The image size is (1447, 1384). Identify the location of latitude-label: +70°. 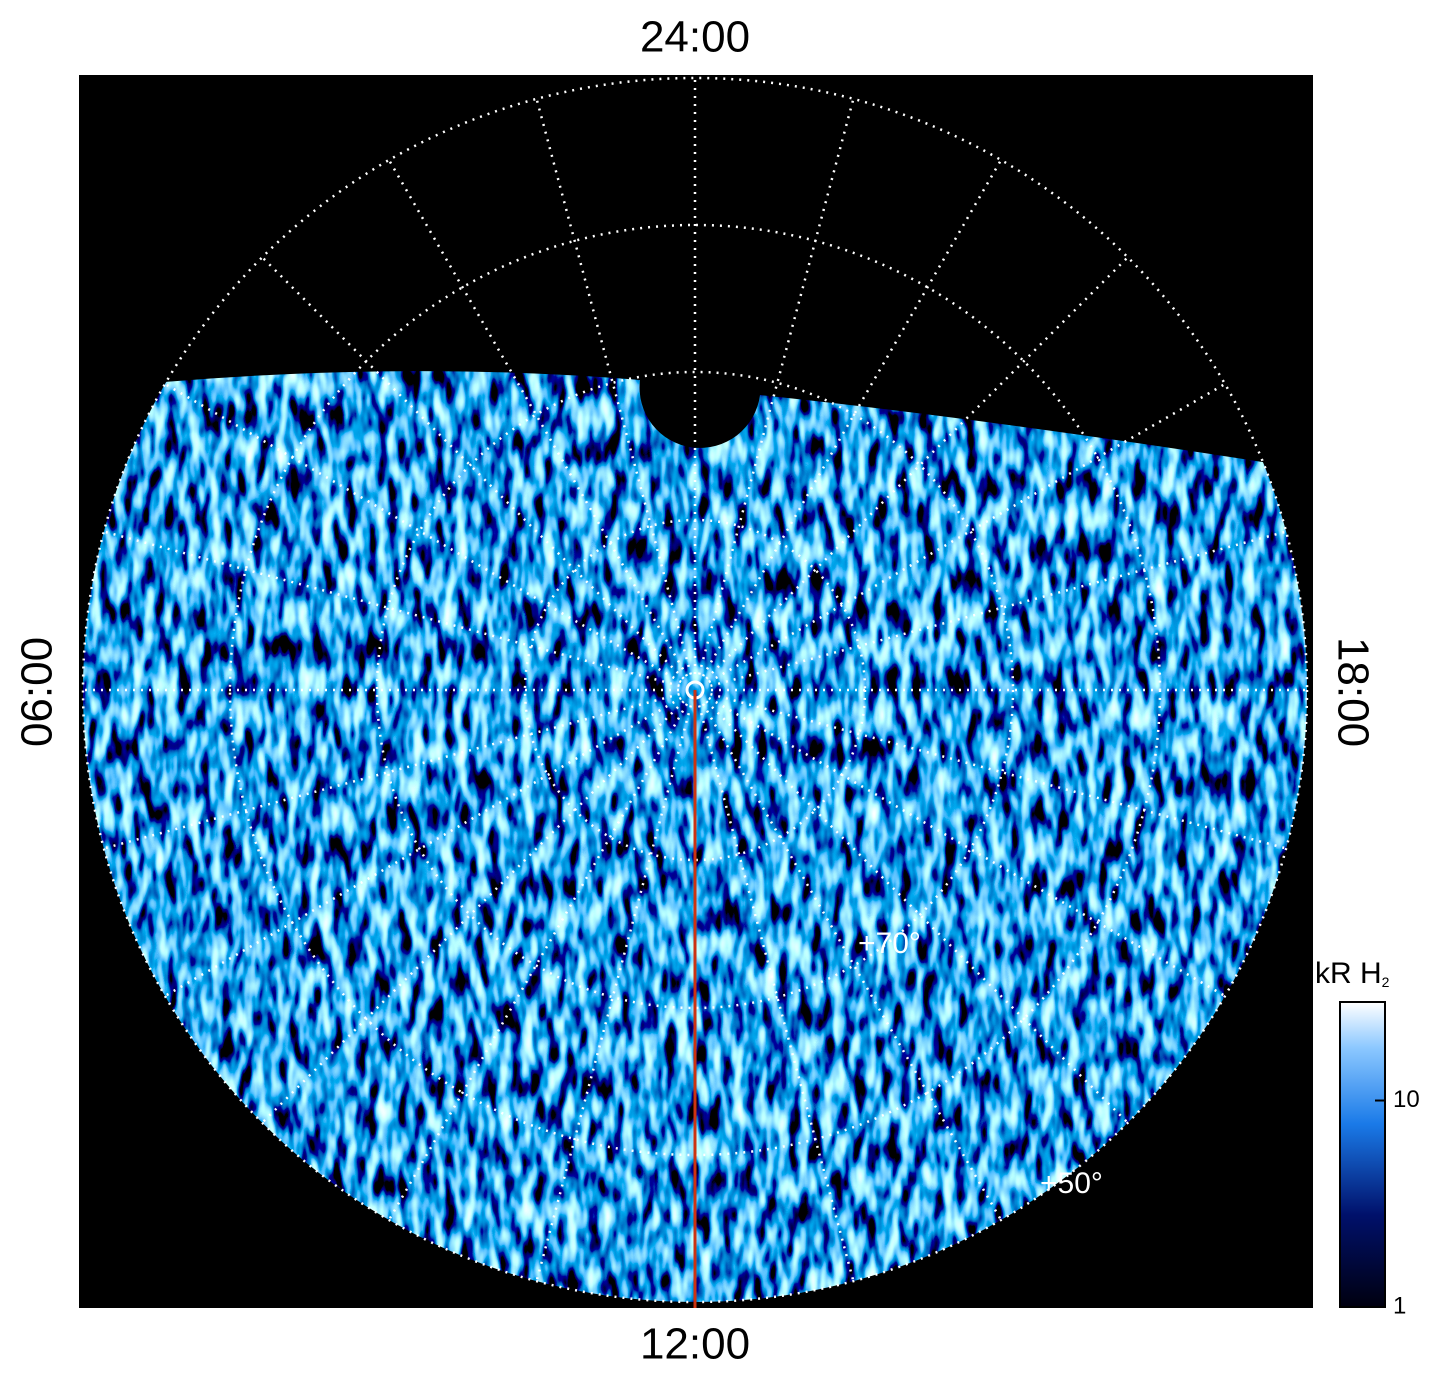
(889, 943).